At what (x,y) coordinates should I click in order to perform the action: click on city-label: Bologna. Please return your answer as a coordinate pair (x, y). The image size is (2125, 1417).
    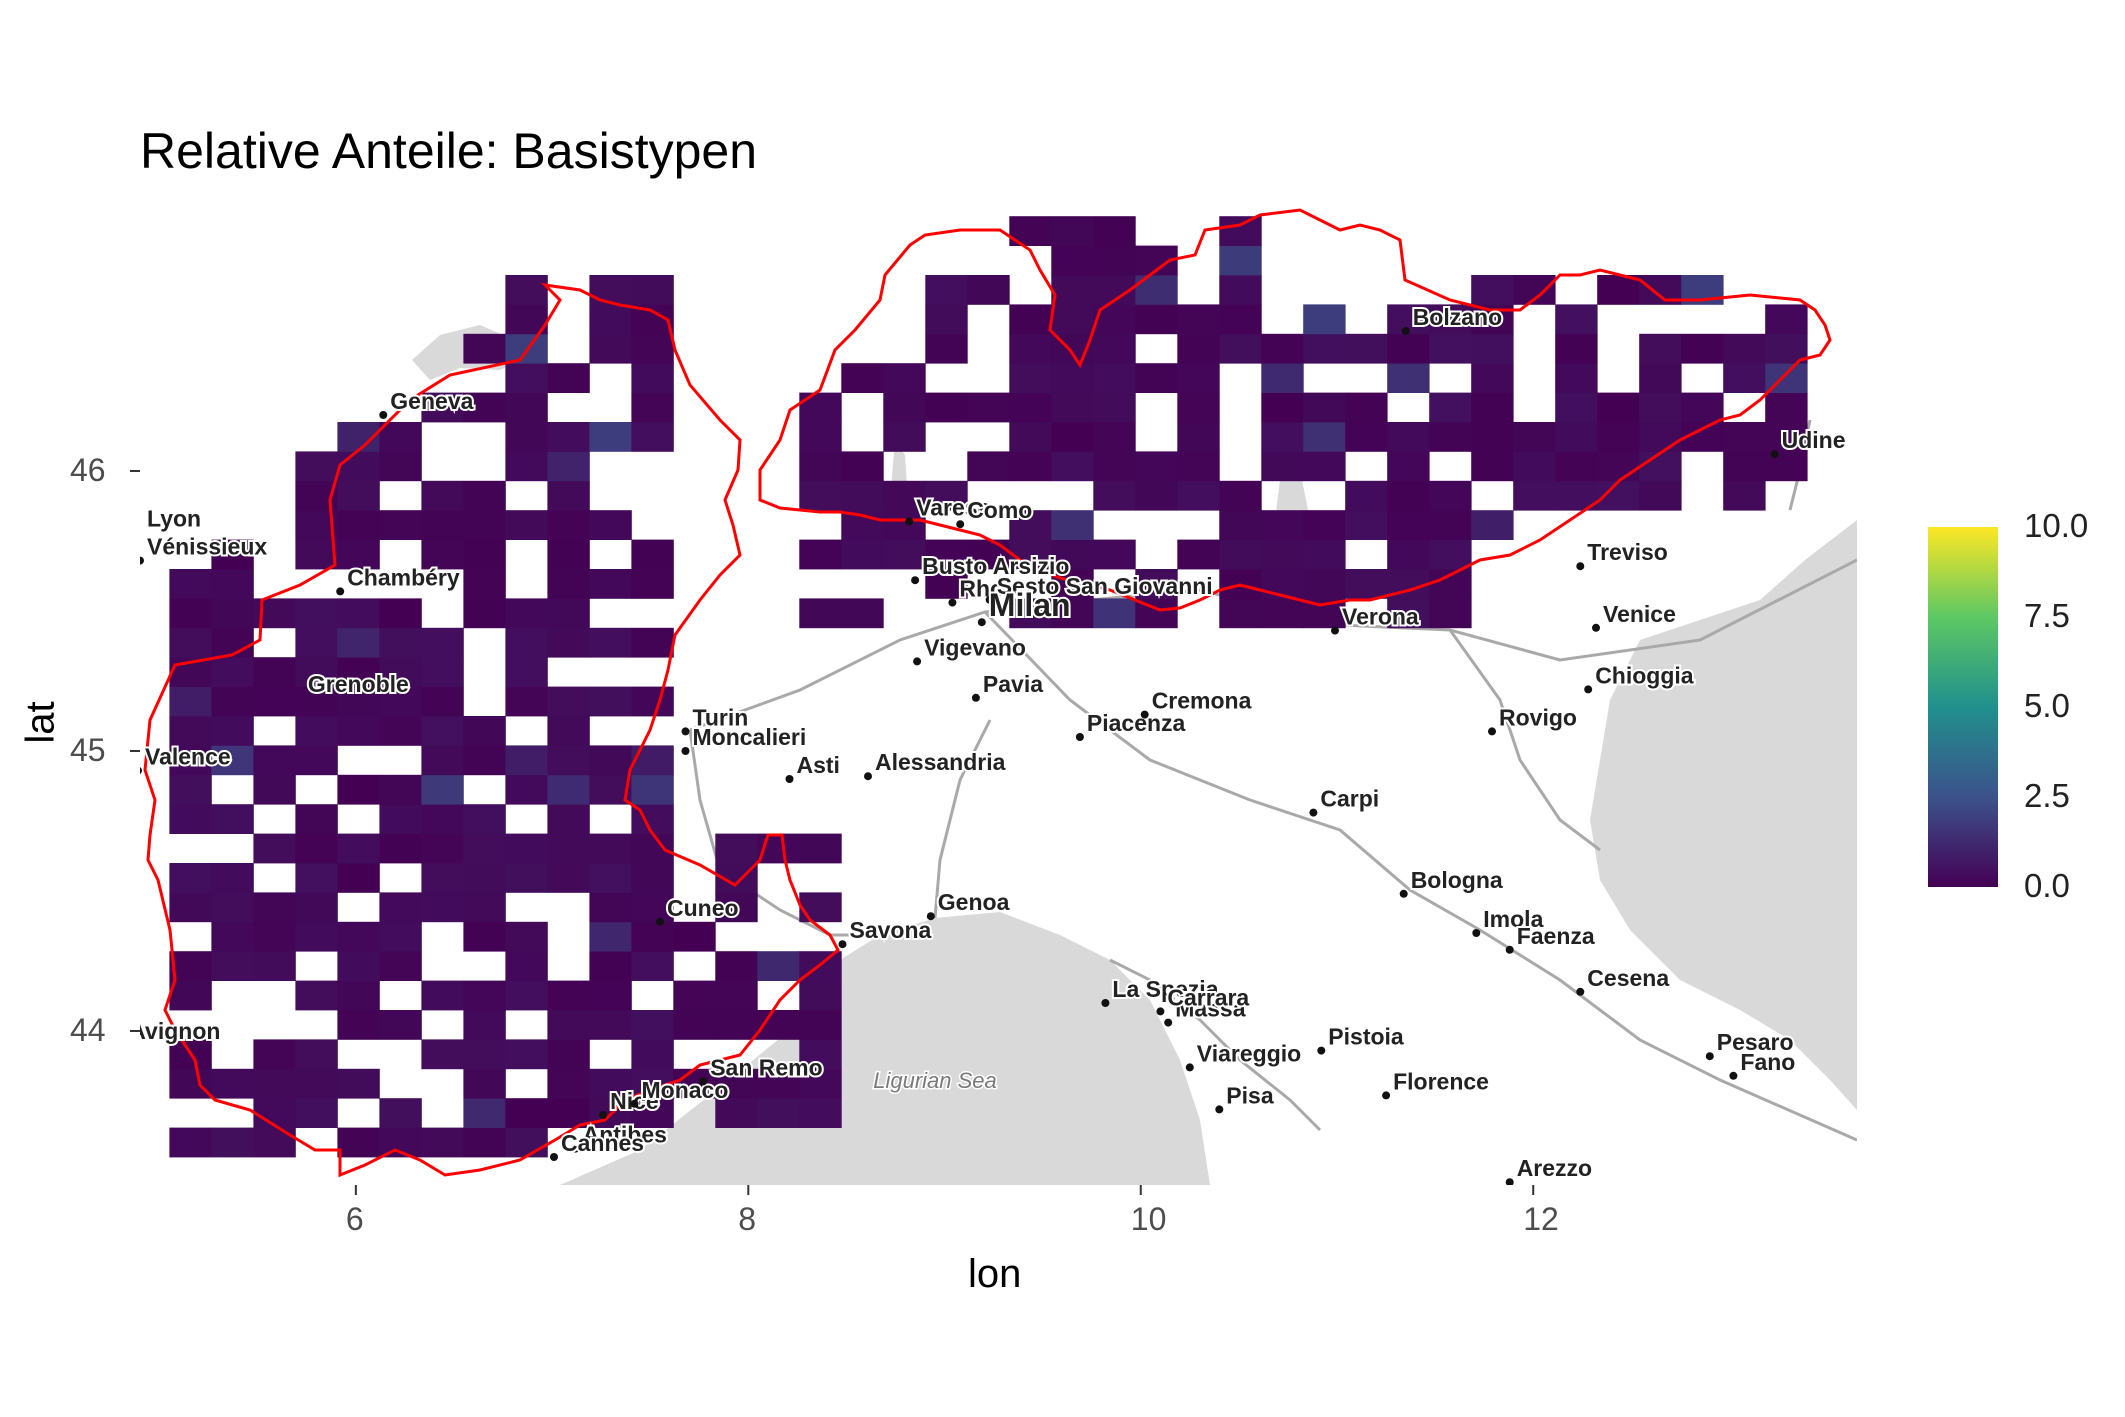
    Looking at the image, I should click on (1457, 880).